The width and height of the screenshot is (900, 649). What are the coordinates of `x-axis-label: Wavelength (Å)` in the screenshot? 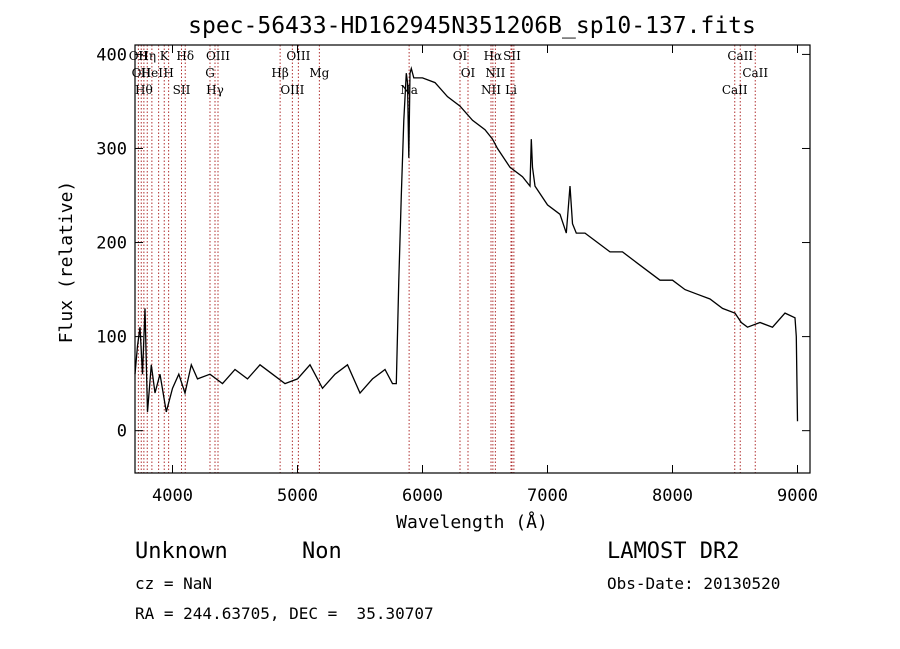 It's located at (472, 522).